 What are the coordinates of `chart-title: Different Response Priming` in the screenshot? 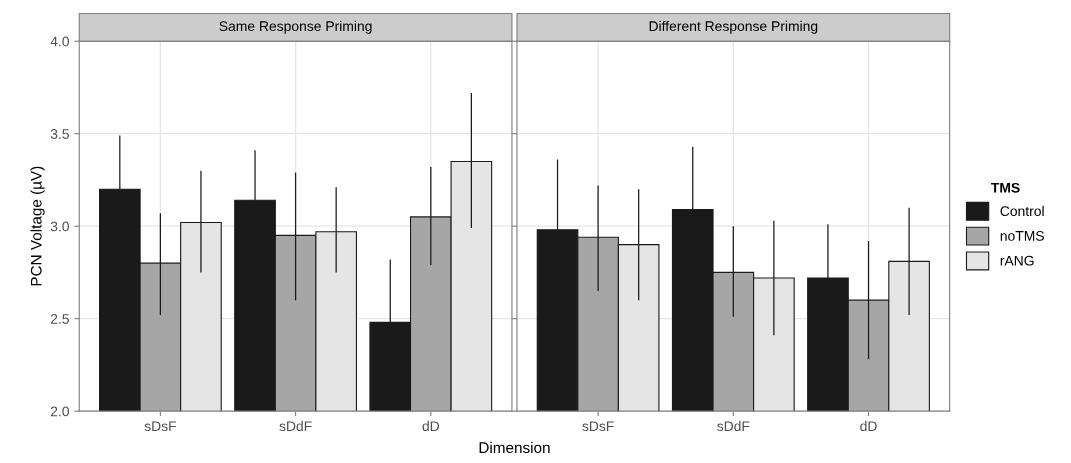 It's located at (733, 27).